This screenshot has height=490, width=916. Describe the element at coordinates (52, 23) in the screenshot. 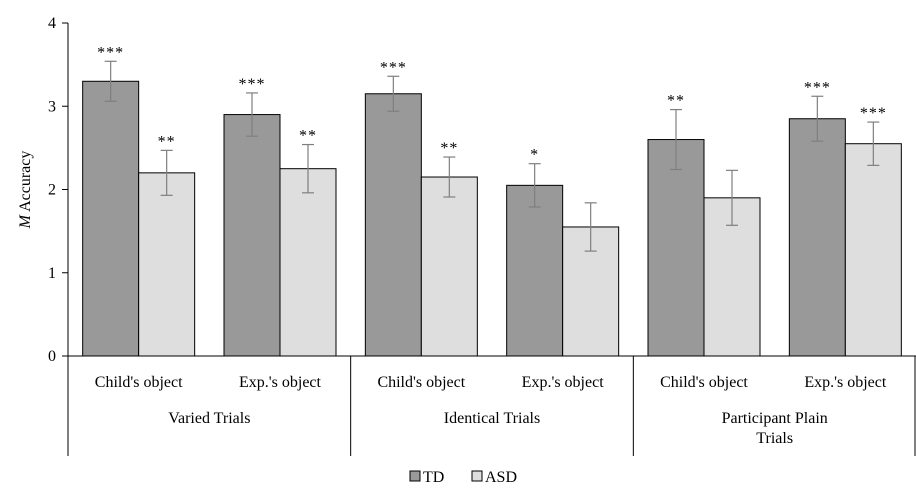

I see `y-tick-label: 4` at that location.